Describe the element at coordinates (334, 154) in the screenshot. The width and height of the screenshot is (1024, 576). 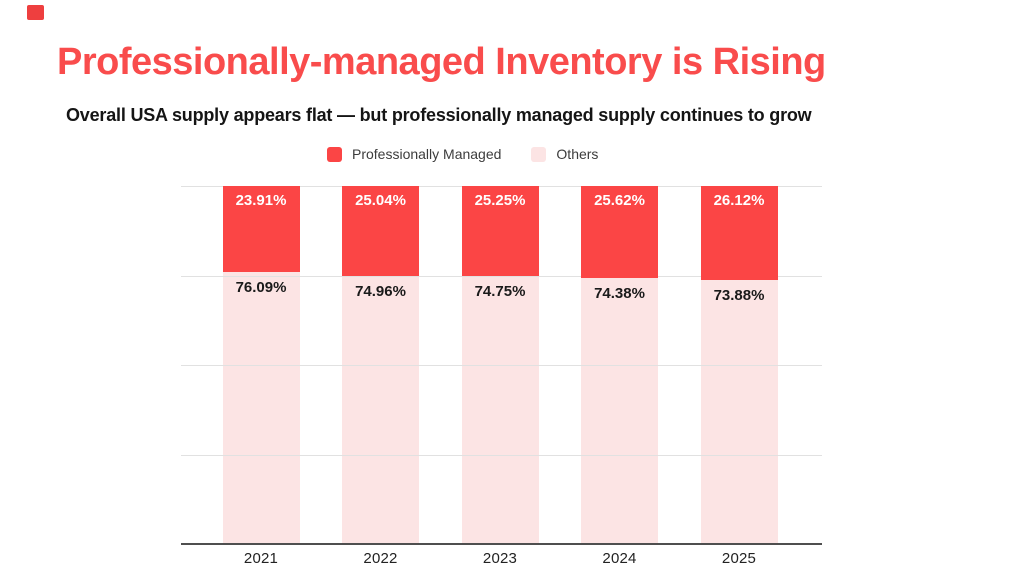
I see `legend-swatch-red` at that location.